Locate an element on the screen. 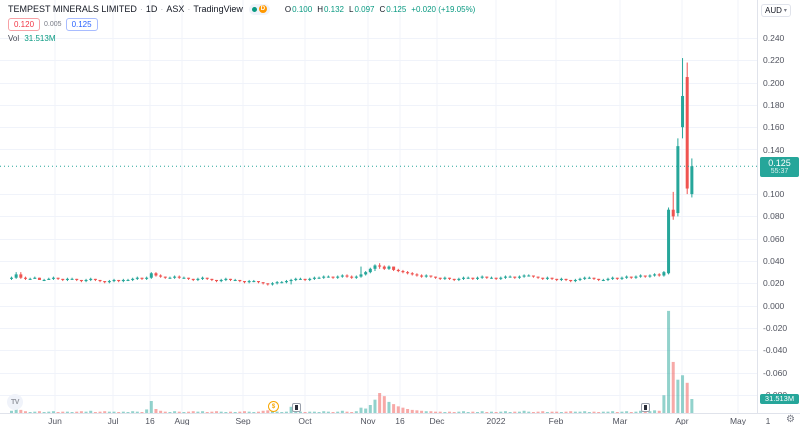 The height and width of the screenshot is (425, 800). low-label: L is located at coordinates (351, 9).